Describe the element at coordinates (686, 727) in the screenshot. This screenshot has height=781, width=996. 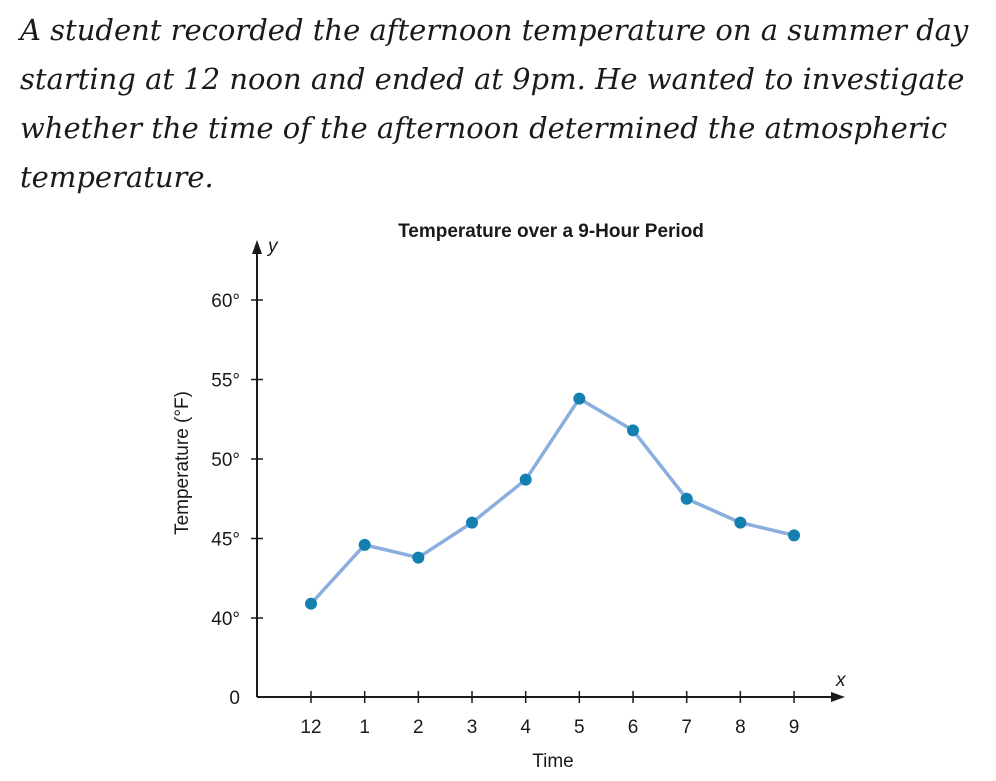
I see `x-tick-label: 7` at that location.